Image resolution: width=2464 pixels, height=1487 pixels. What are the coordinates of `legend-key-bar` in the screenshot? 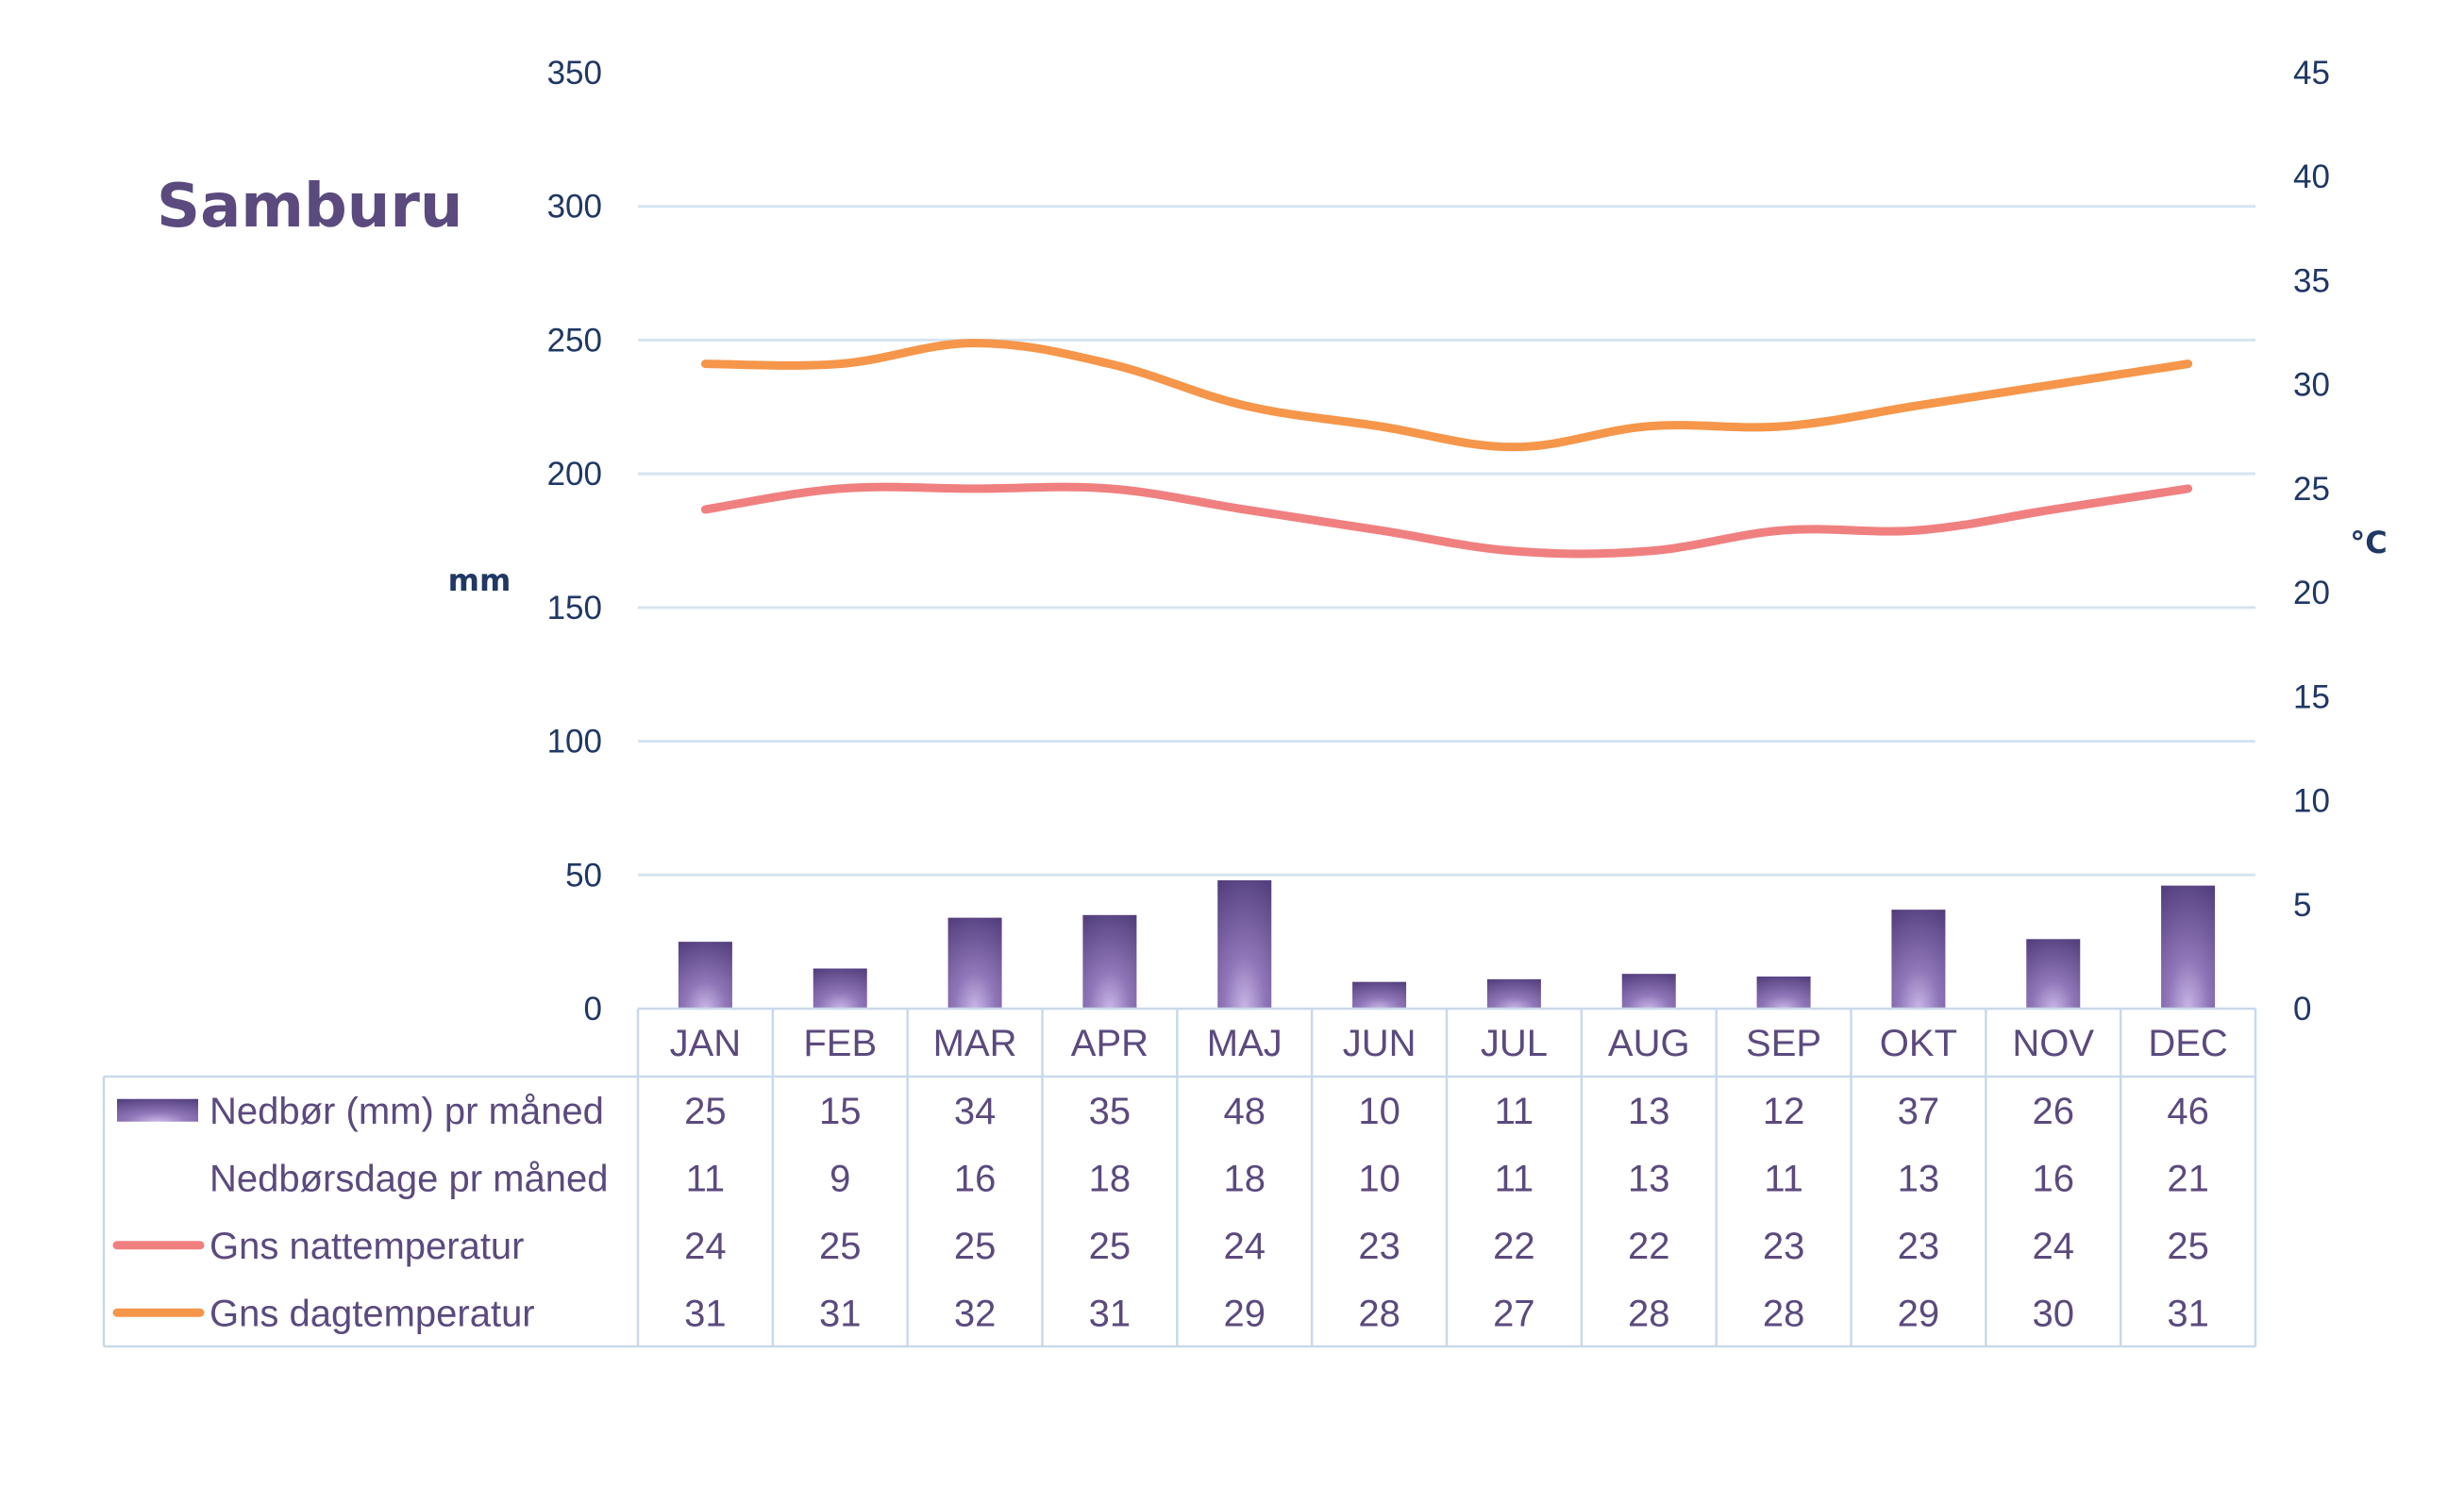 It's located at (157, 1110).